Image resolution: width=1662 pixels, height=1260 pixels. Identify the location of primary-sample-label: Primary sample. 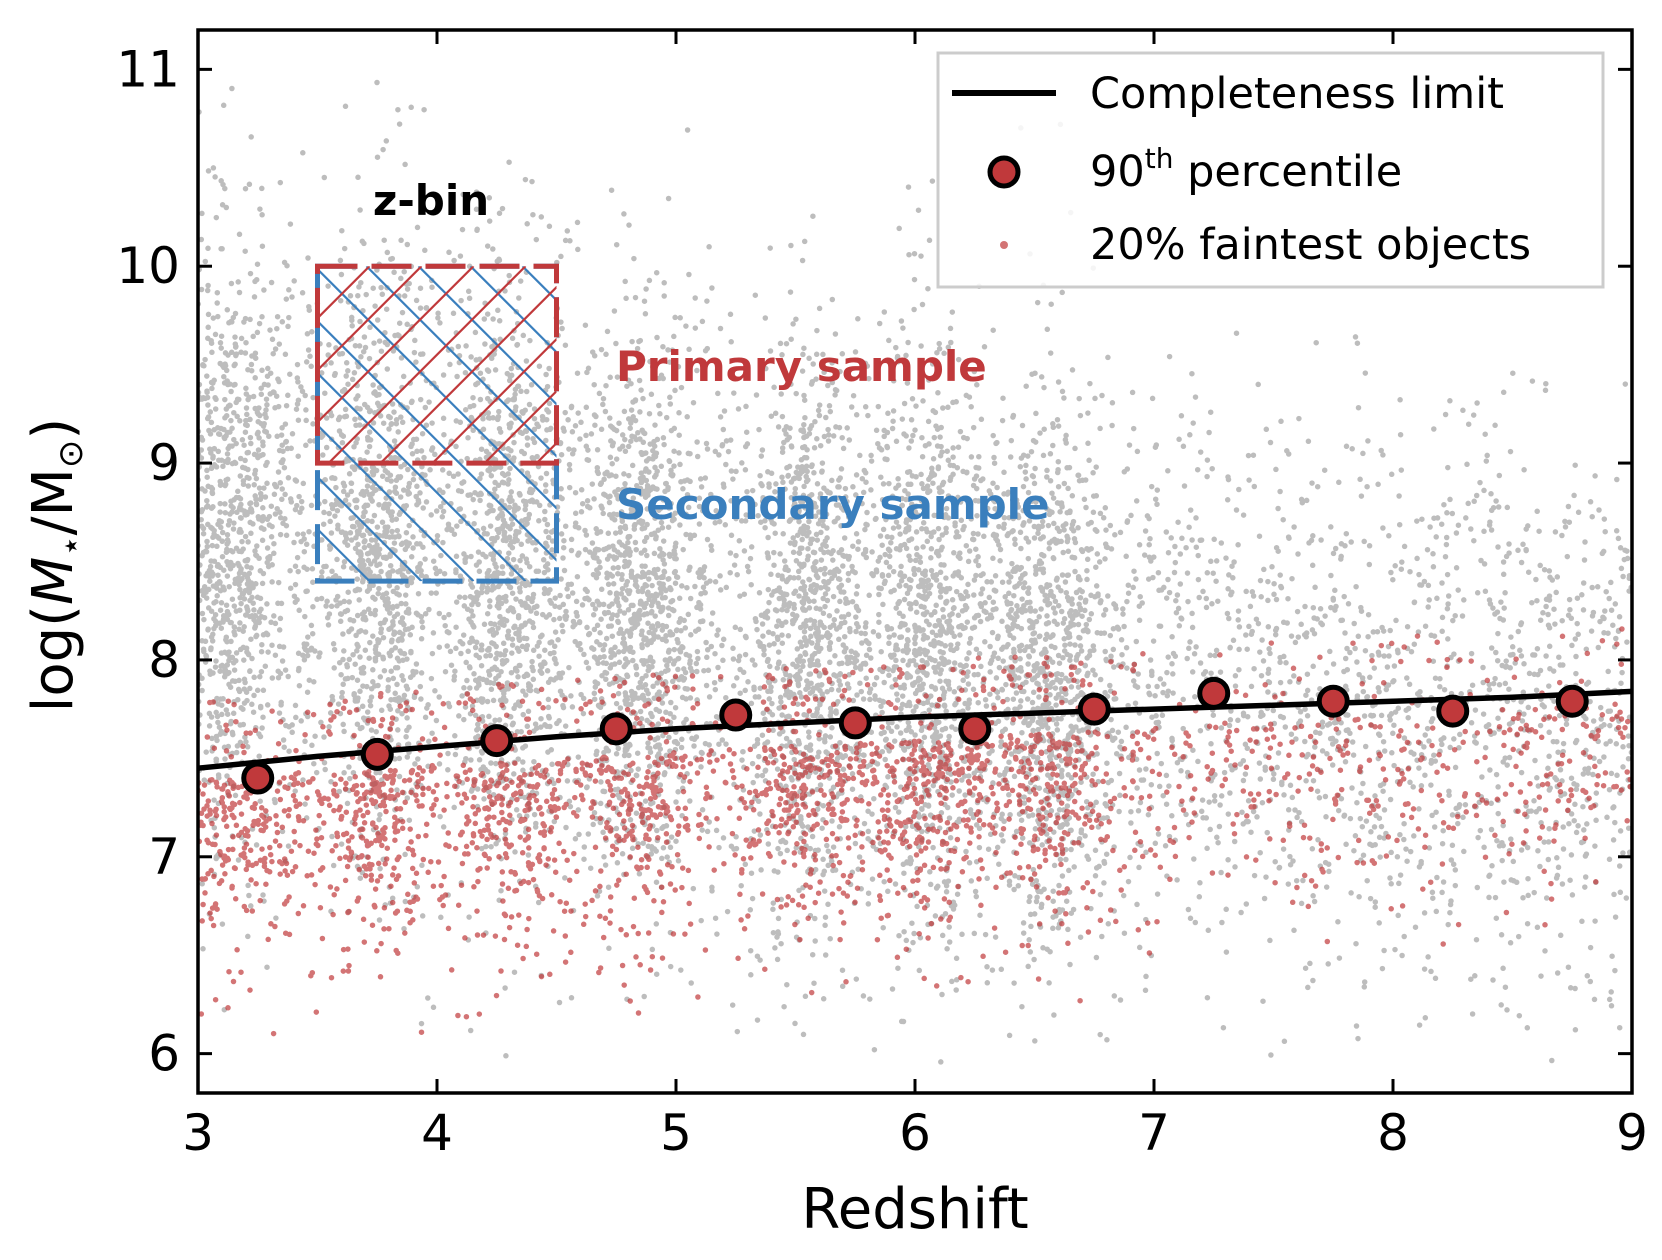
(801, 366).